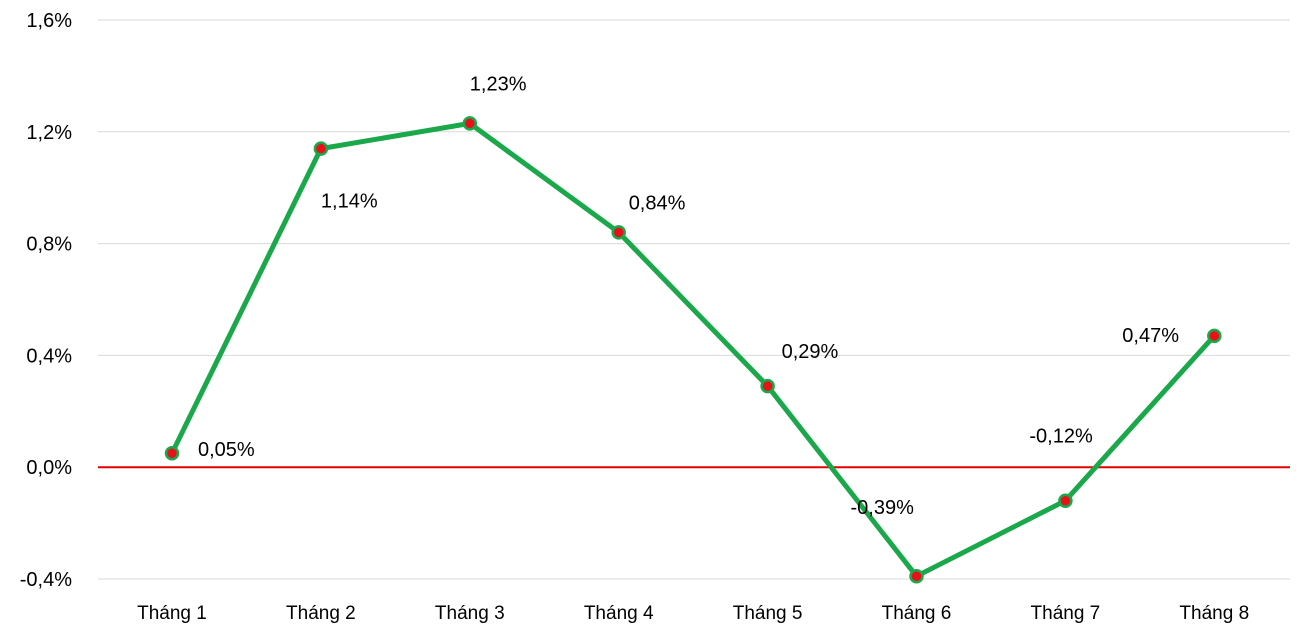 The image size is (1305, 631). Describe the element at coordinates (46, 300) in the screenshot. I see `y-axis-tick-labels: -0,4% 0,0% 0,4% 0,8% 1,2% 1,6%` at that location.